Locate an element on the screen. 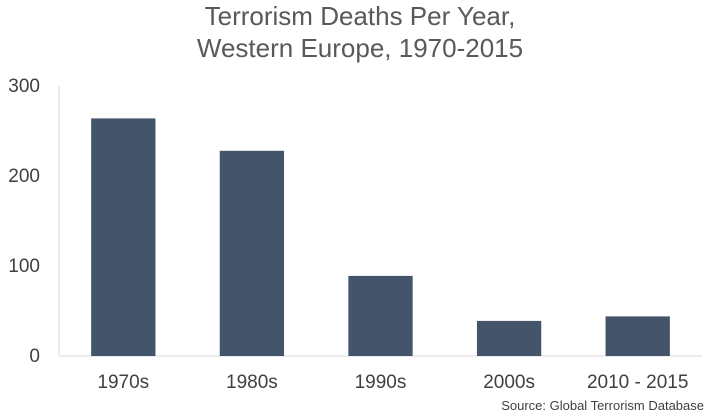 Image resolution: width=711 pixels, height=416 pixels. source-note: Source: Global Terrorism Database is located at coordinates (602, 405).